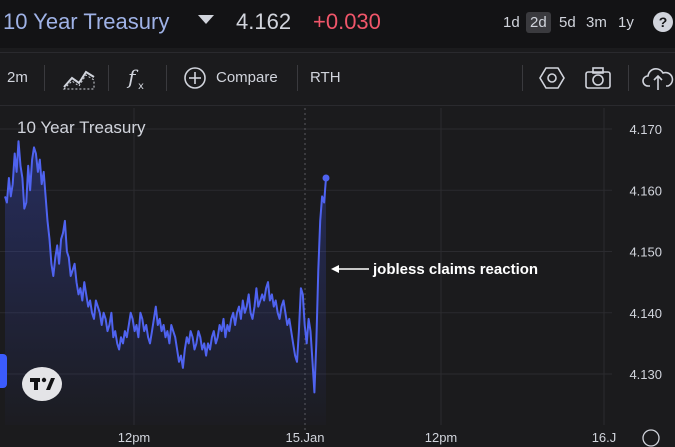  What do you see at coordinates (335, 269) in the screenshot?
I see `annotation-arrowhead` at bounding box center [335, 269].